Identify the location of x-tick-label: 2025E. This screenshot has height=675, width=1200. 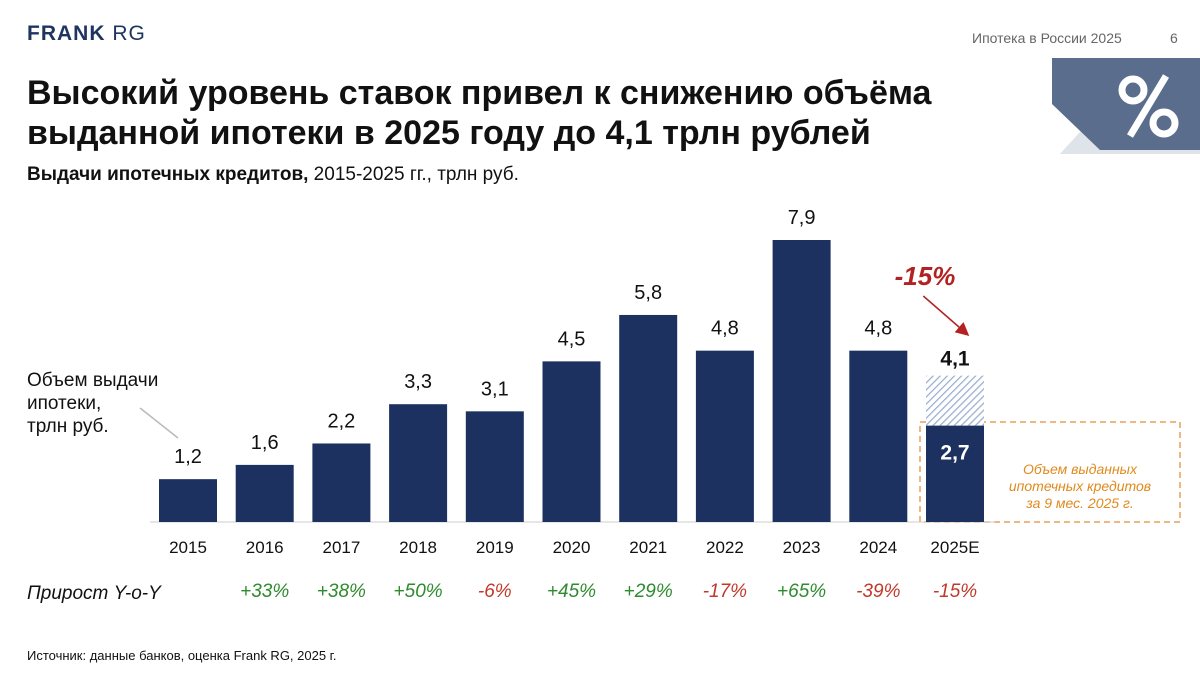
(954, 547).